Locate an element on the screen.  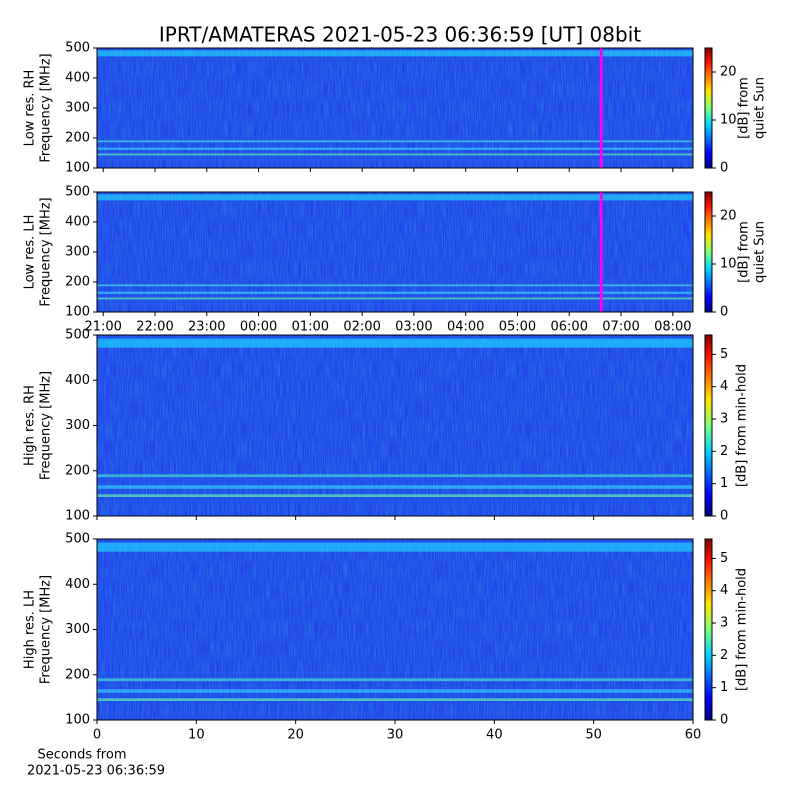
x-tick-label: 05:00 is located at coordinates (517, 327).